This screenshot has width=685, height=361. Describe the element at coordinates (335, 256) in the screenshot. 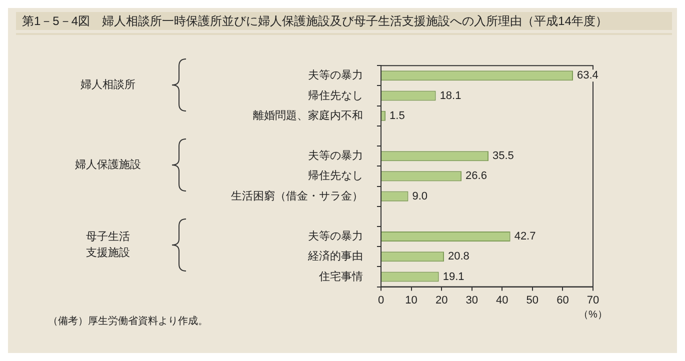

I see `y-tick-label: 経済的事由` at that location.